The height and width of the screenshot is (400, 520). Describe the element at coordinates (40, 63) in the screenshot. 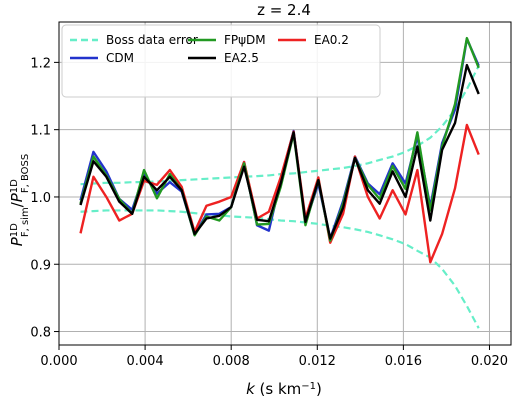

I see `y-tick-label: 1.2` at that location.